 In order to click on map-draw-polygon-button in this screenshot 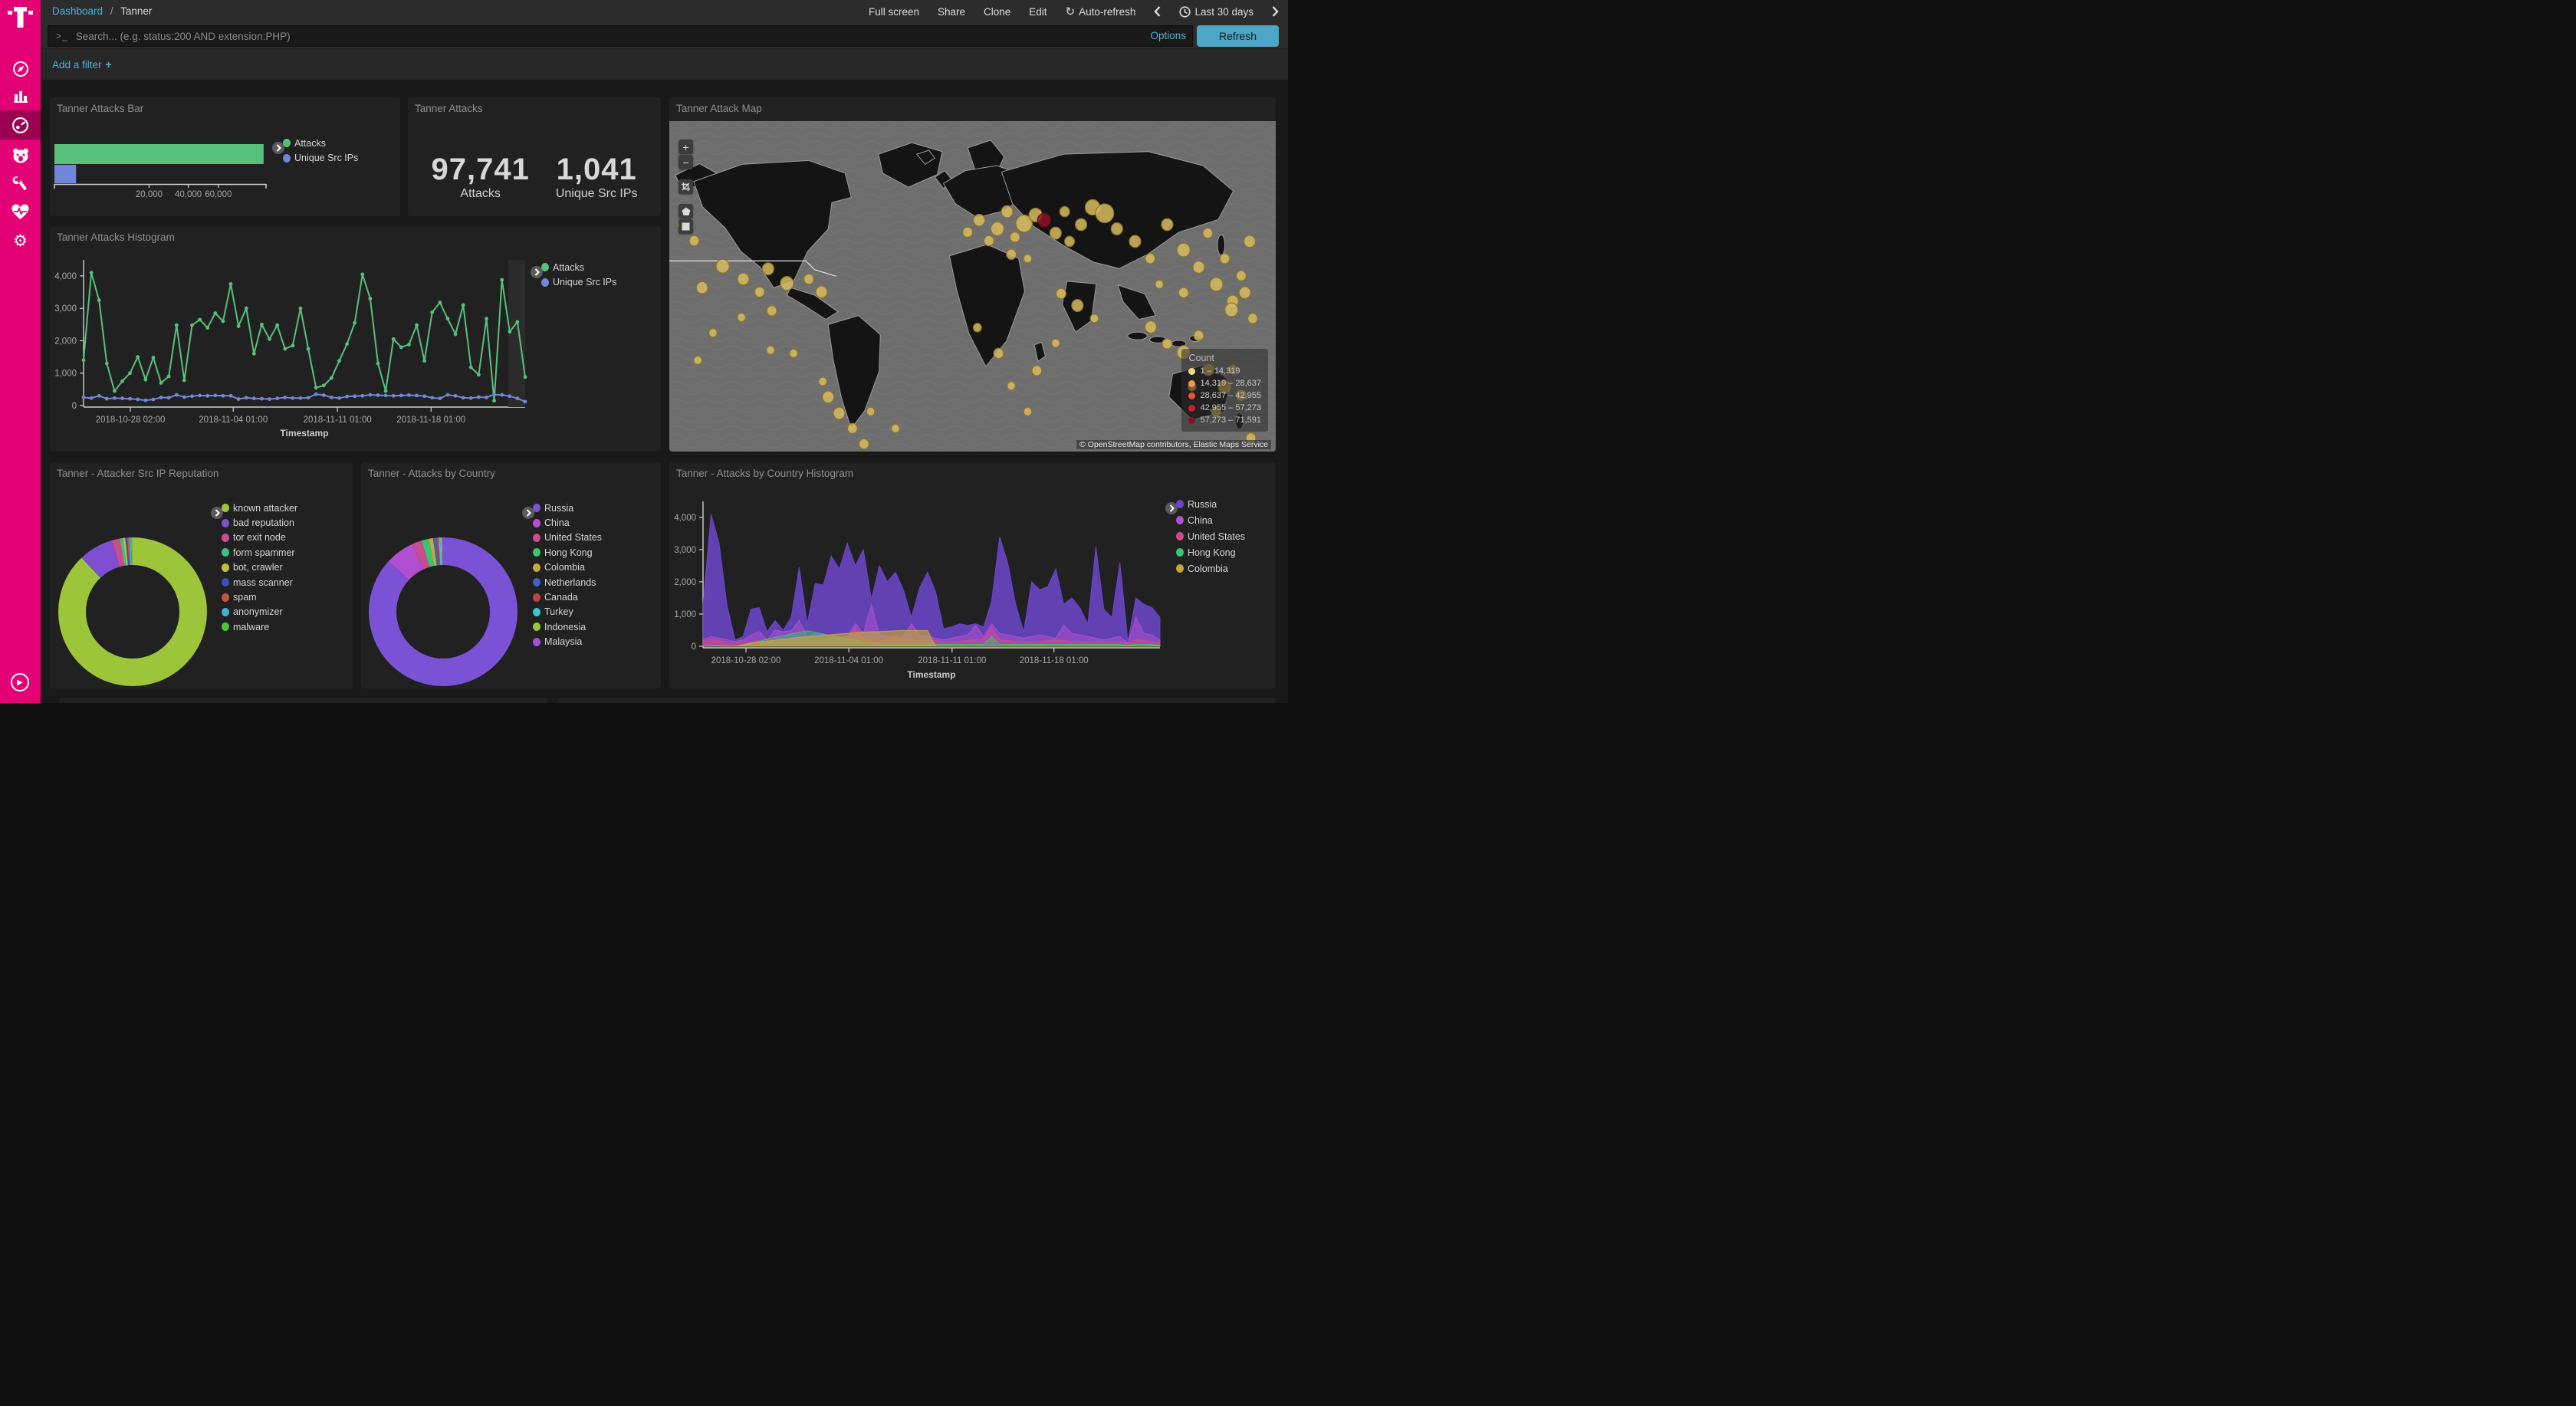, I will do `click(686, 211)`.